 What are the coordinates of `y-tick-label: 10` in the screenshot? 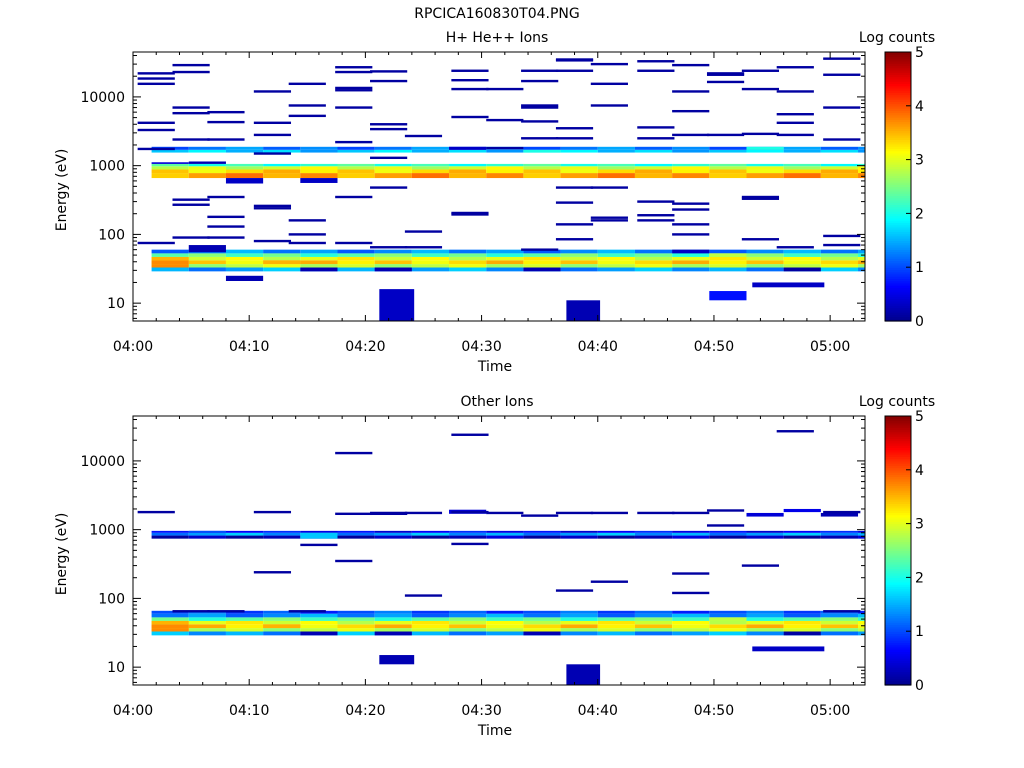 It's located at (116, 668).